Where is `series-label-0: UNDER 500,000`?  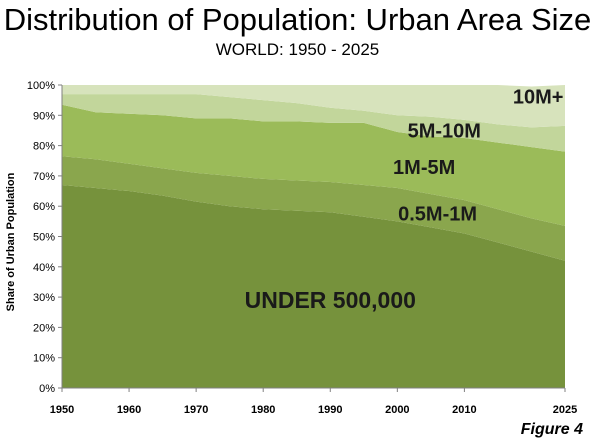 series-label-0: UNDER 500,000 is located at coordinates (330, 300).